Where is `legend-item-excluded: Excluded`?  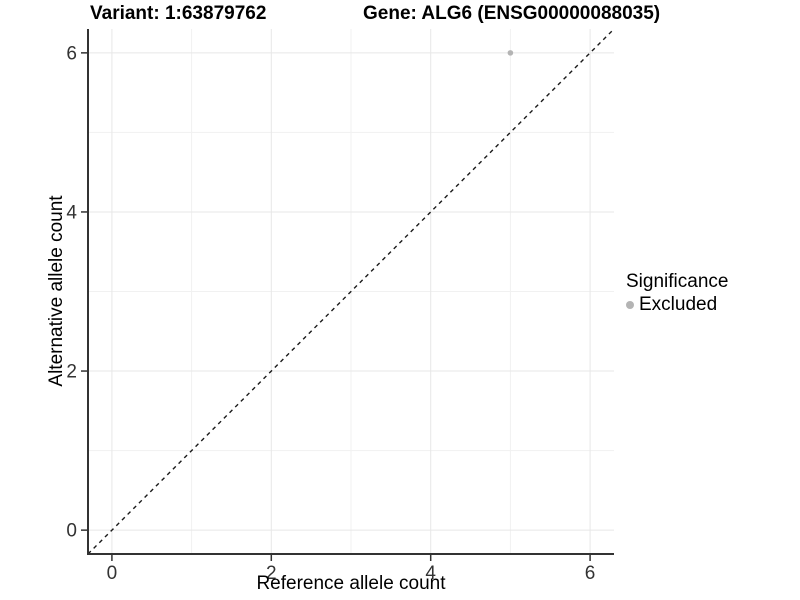
legend-item-excluded: Excluded is located at coordinates (677, 304).